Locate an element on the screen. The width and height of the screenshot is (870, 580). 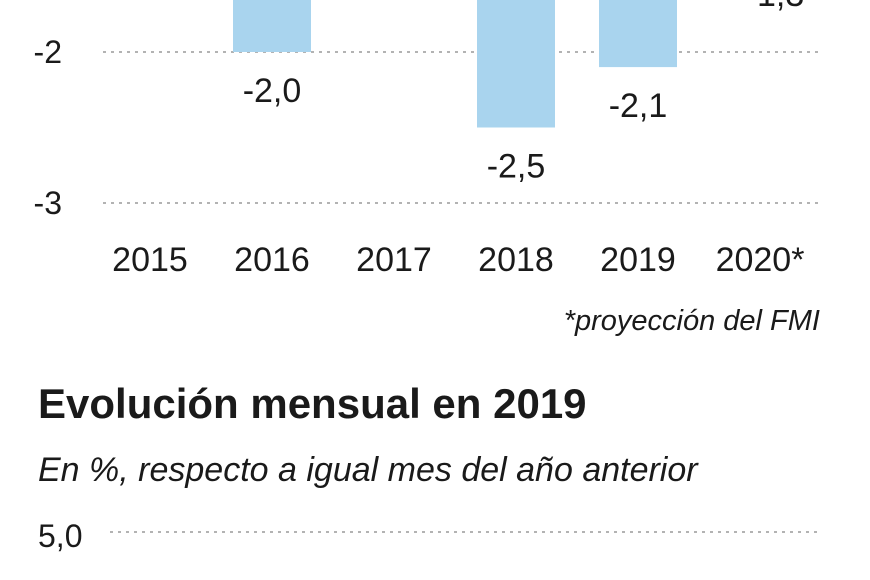
bars is located at coordinates (455, 64).